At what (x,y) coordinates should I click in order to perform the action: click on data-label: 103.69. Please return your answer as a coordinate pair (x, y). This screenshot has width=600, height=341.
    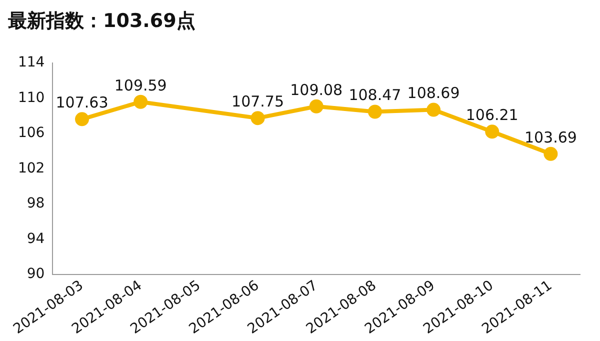
    Looking at the image, I should click on (550, 137).